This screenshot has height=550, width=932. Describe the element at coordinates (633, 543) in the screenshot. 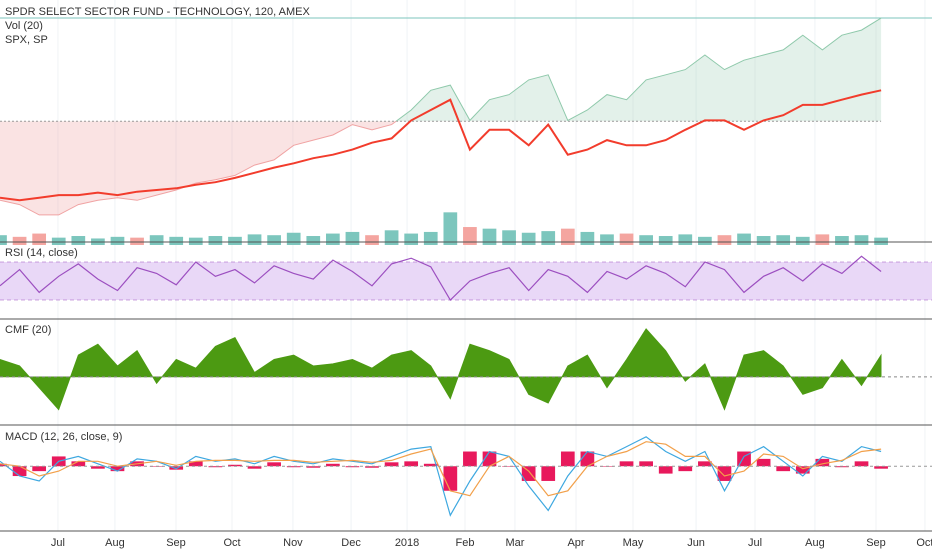

I see `x-tick-label: May` at that location.